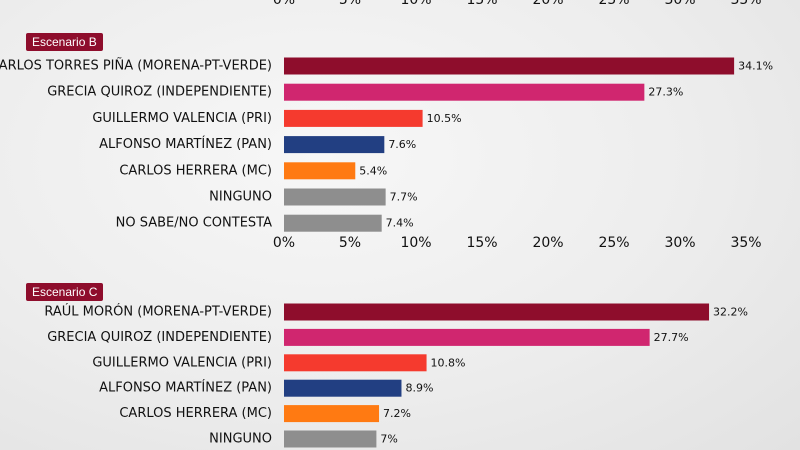 The height and width of the screenshot is (450, 800). Describe the element at coordinates (665, 92) in the screenshot. I see `value-label: 27.3%` at that location.